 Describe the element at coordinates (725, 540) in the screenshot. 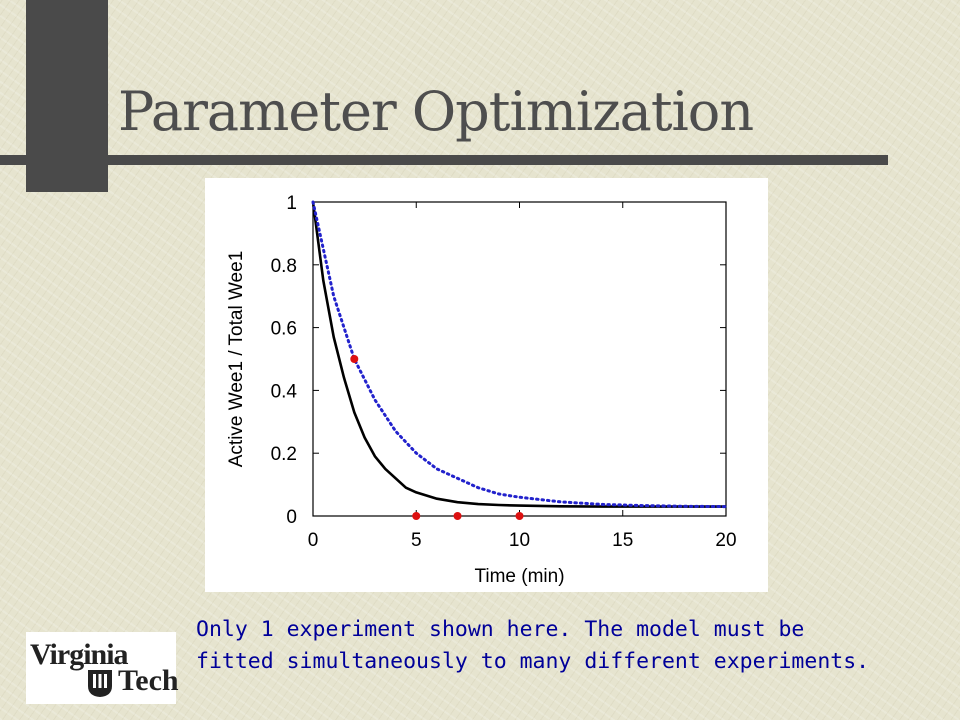

I see `x-tick-label: 20` at that location.